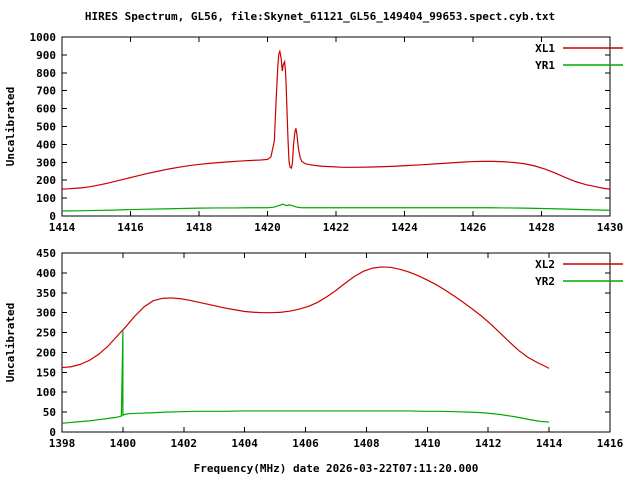  What do you see at coordinates (52, 216) in the screenshot?
I see `panel-top-panel-ytick-label: 0` at bounding box center [52, 216].